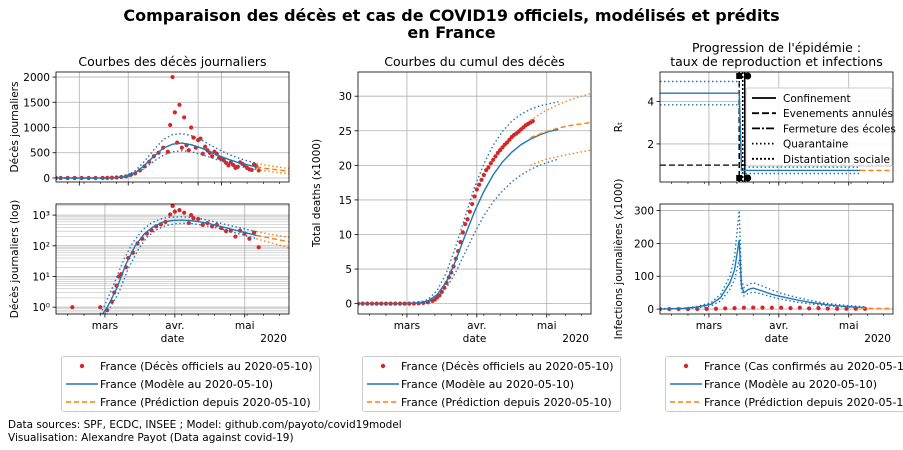 This screenshot has width=903, height=450. Describe the element at coordinates (36, 129) in the screenshot. I see `y-tick-label: 1000` at that location.